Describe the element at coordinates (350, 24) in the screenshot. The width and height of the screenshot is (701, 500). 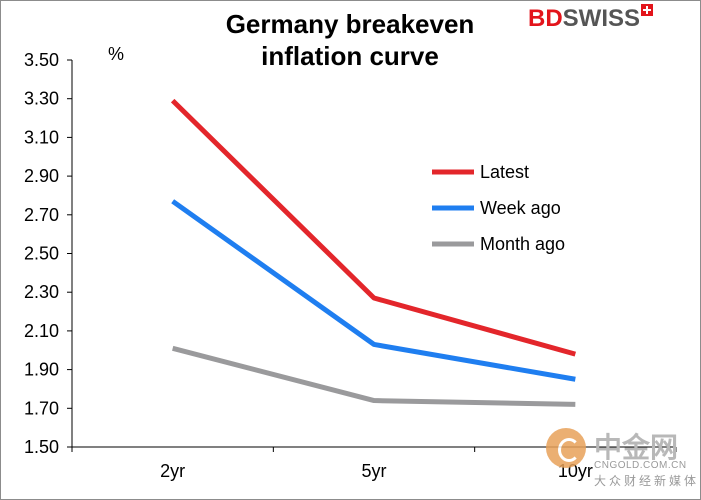
I see `chart-title-line-1: Germany breakeven` at that location.